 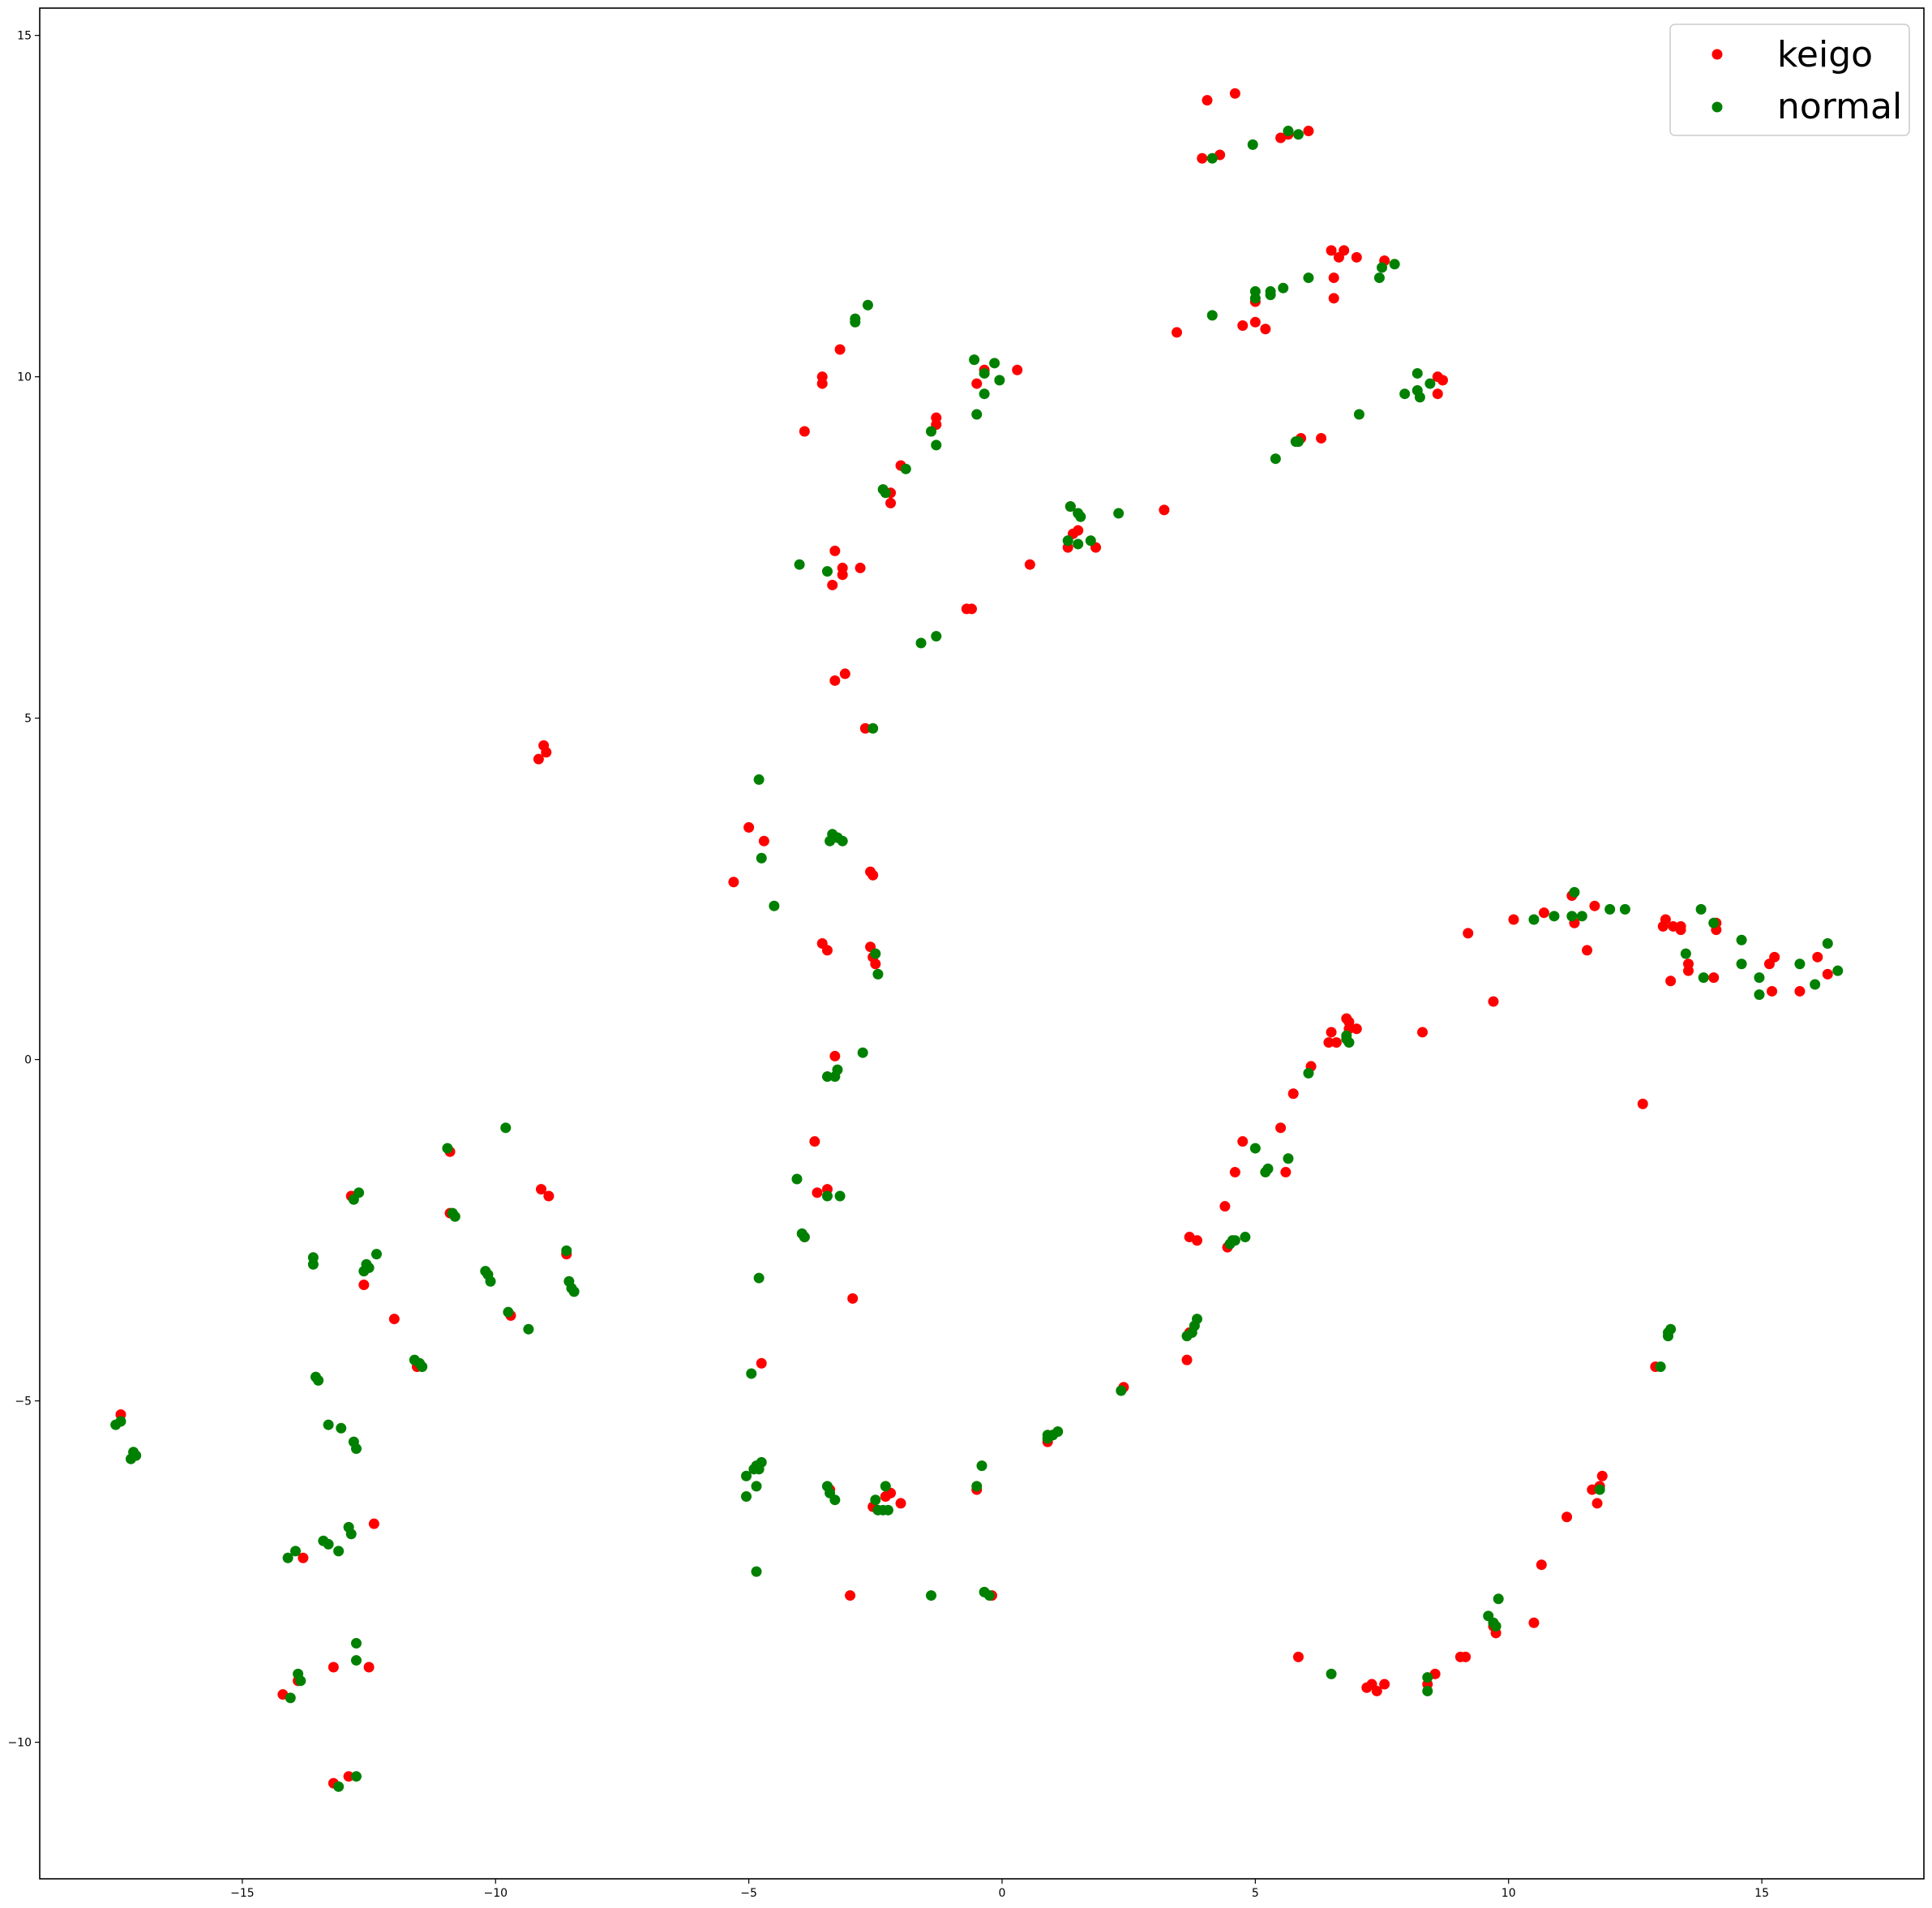 What do you see at coordinates (1825, 54) in the screenshot?
I see `legend-label-keigo: keigo` at bounding box center [1825, 54].